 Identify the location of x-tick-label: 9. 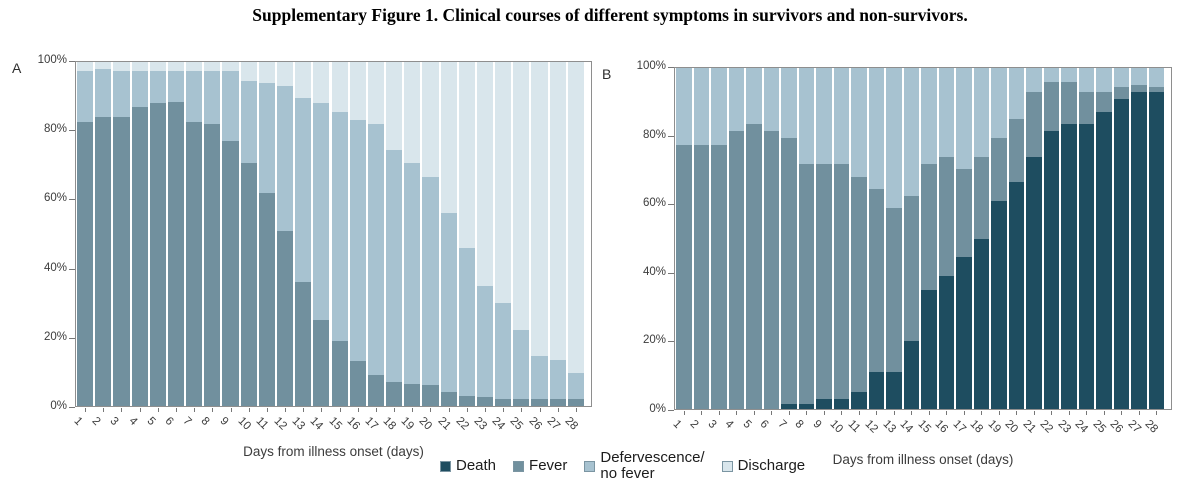
(817, 425).